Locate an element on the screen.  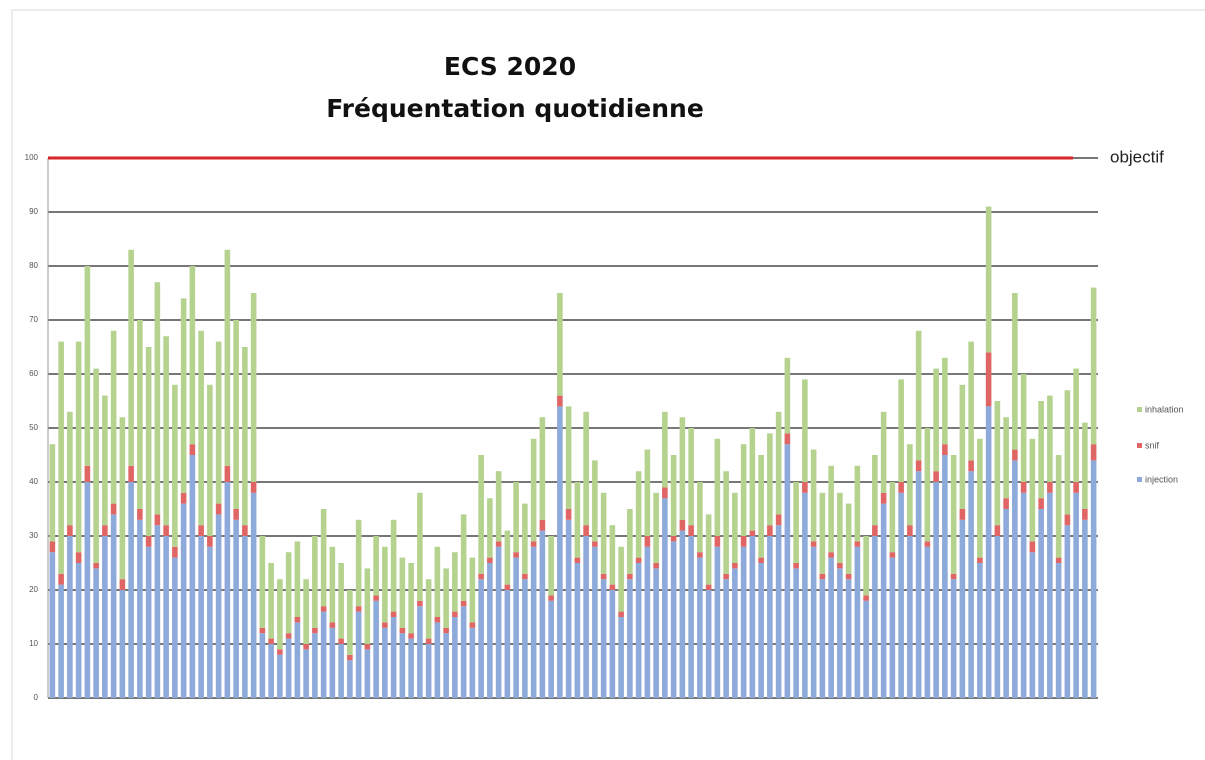
y-tick-label: 10 is located at coordinates (33, 643).